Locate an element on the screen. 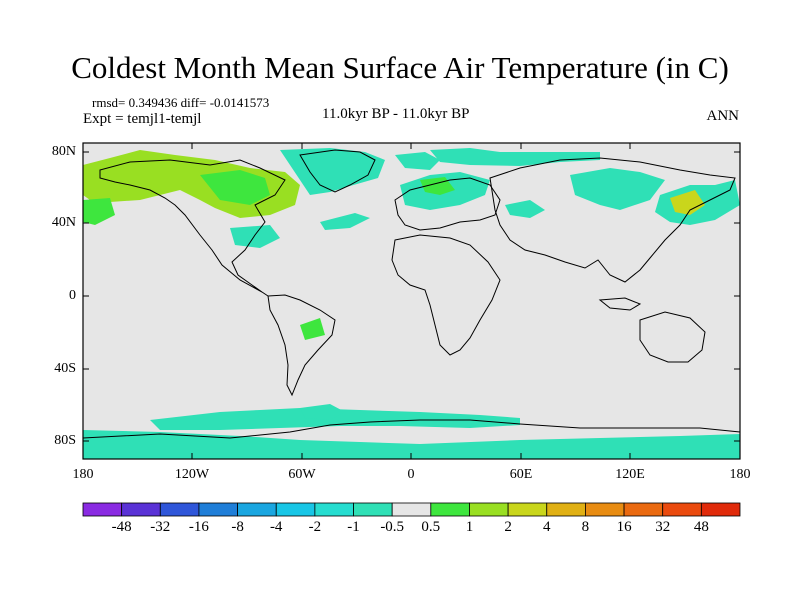 This screenshot has height=600, width=800. ytick-80n: 80N is located at coordinates (63, 151).